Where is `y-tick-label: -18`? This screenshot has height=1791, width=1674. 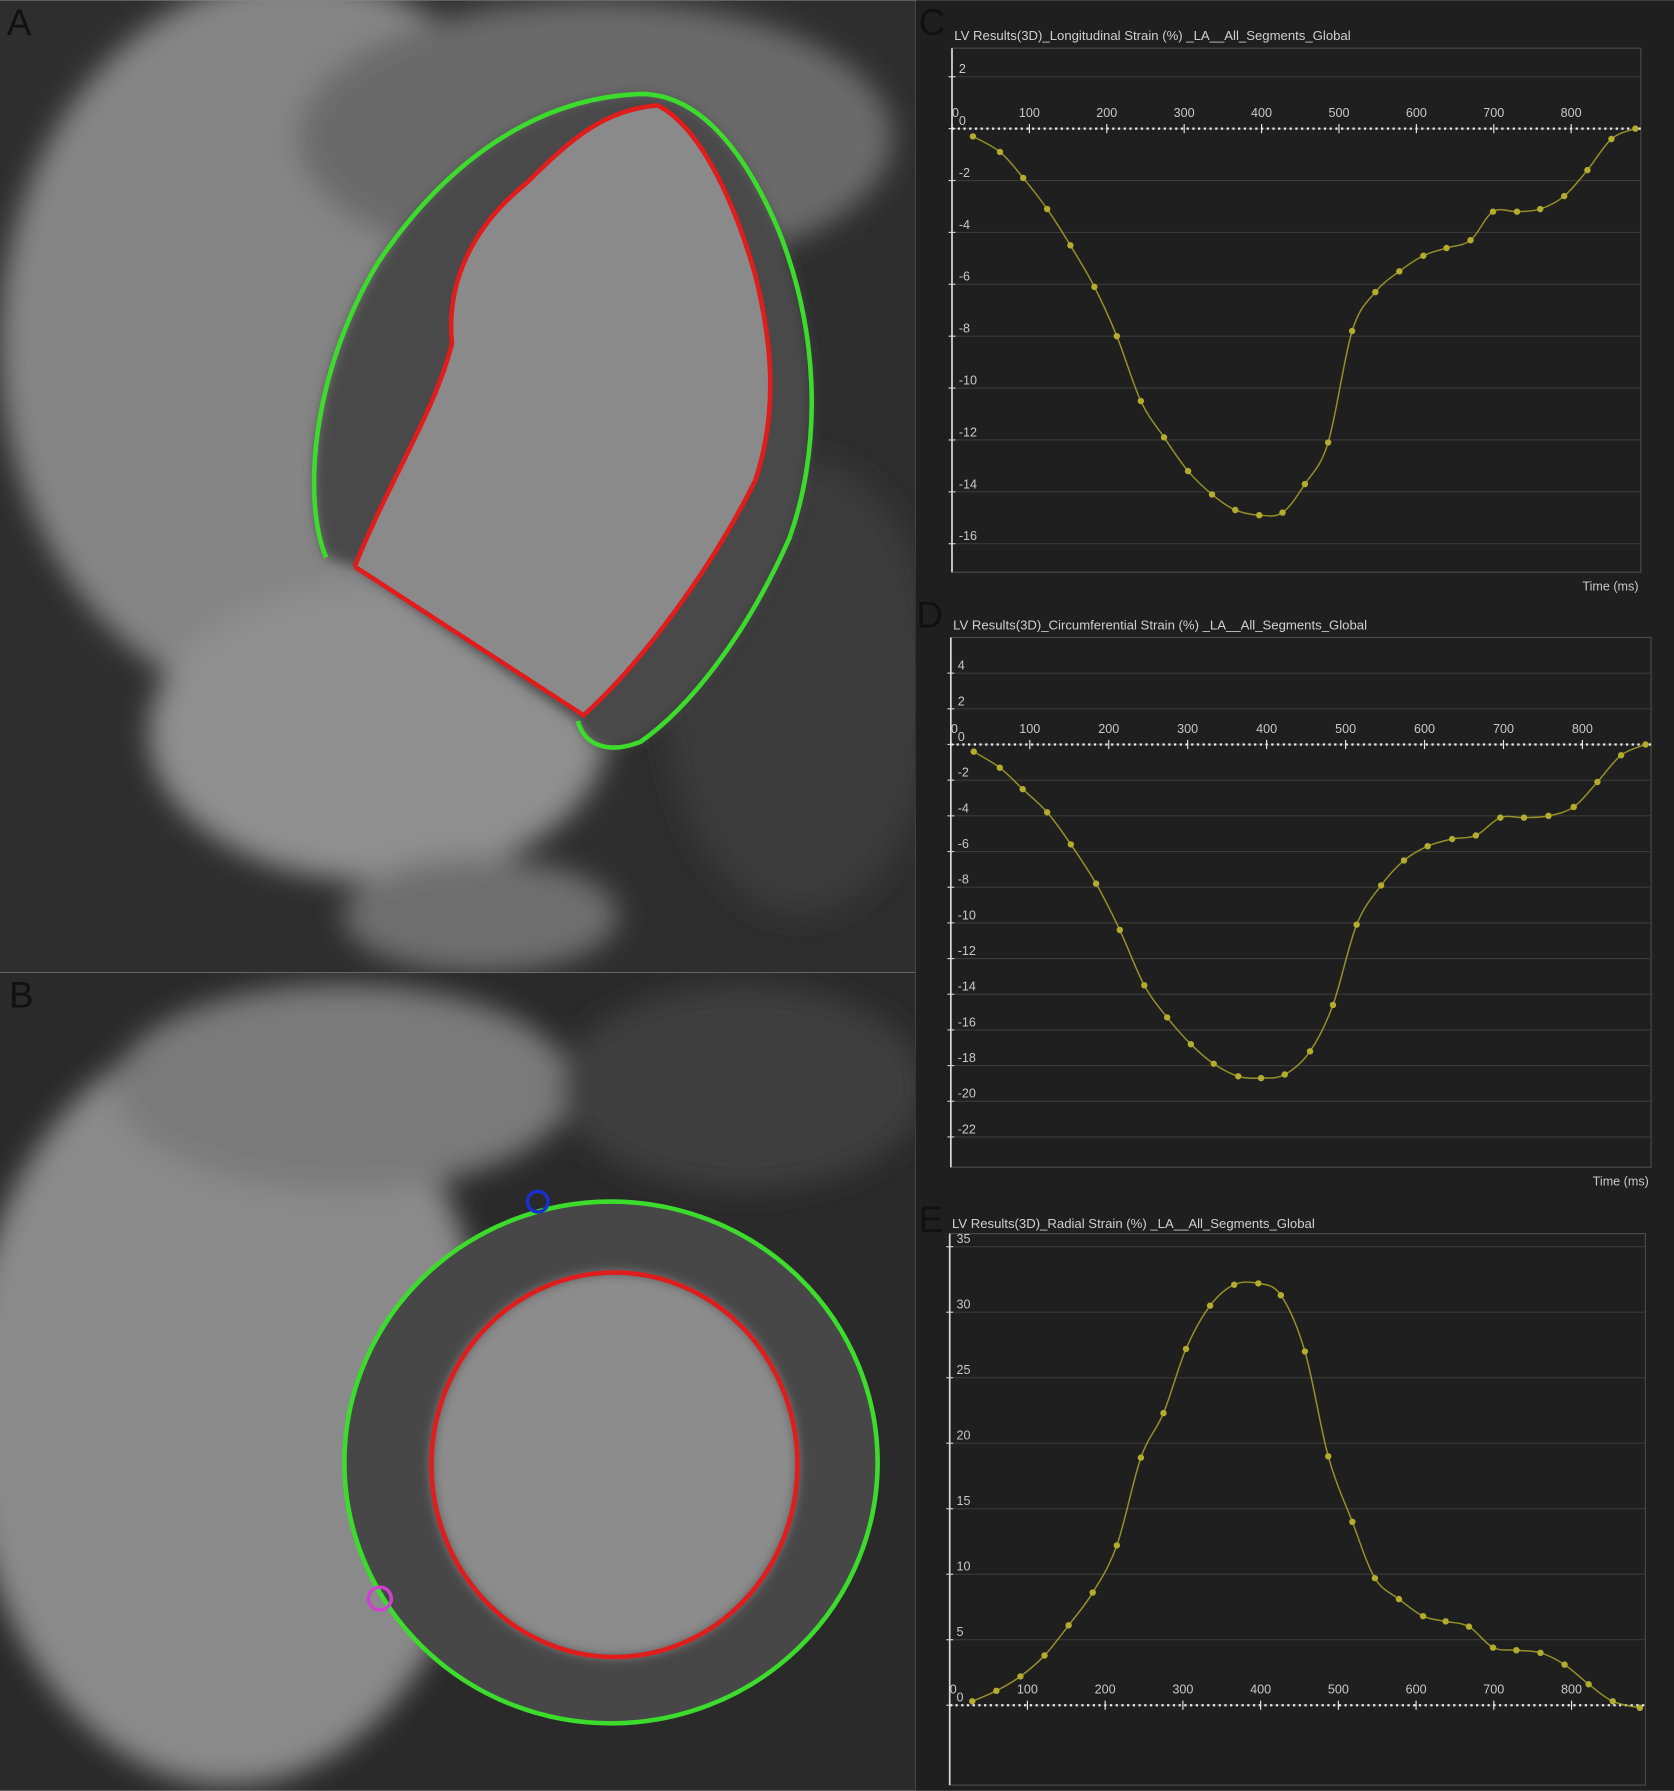
y-tick-label: -18 is located at coordinates (967, 1058).